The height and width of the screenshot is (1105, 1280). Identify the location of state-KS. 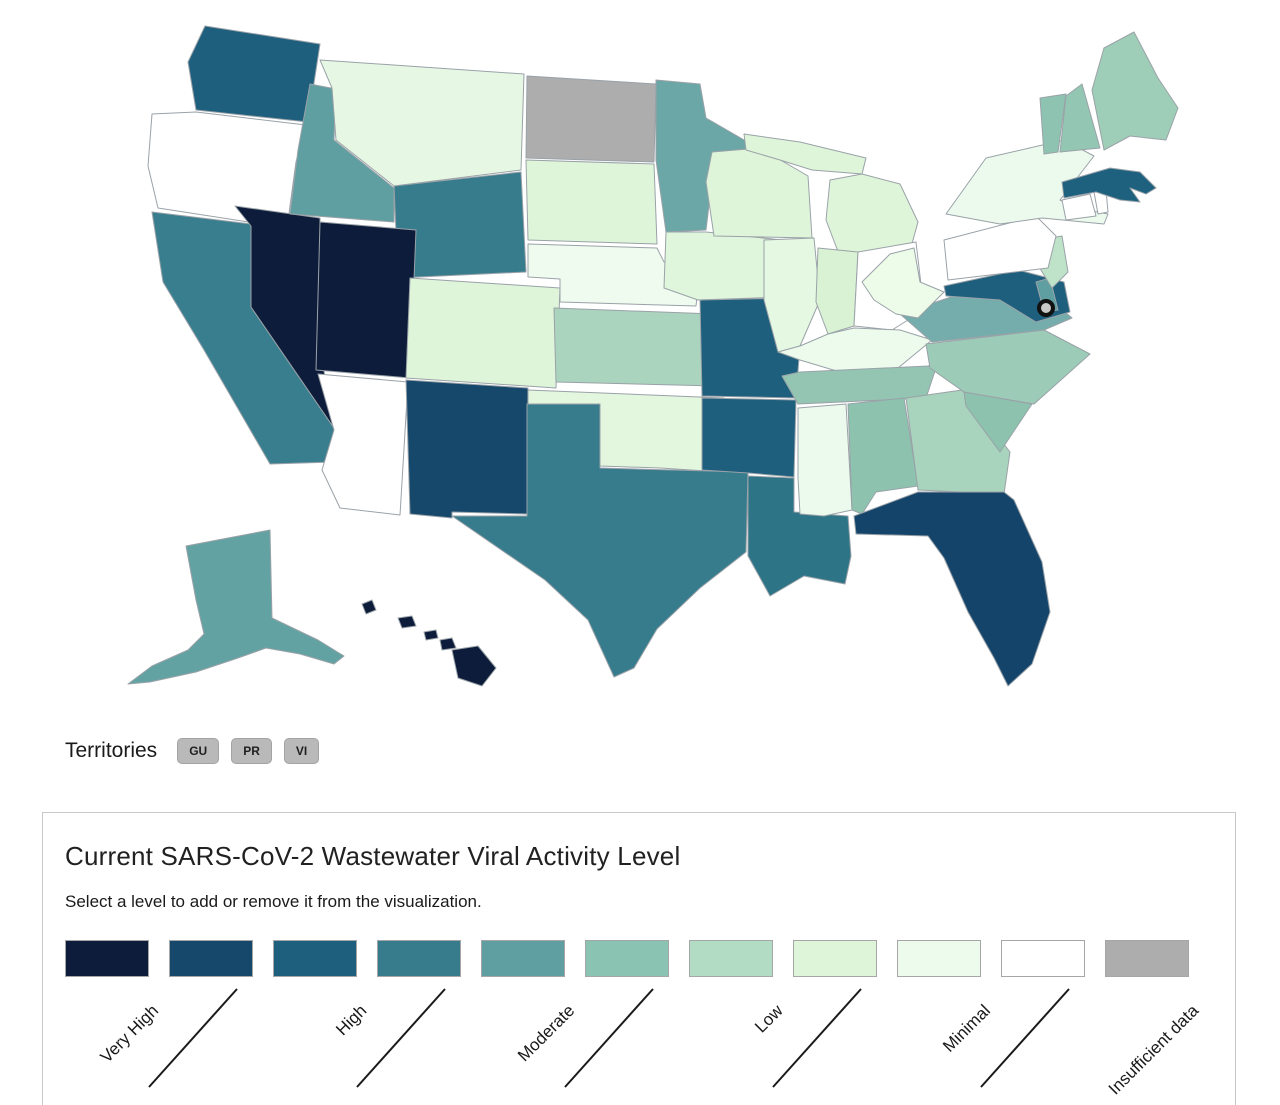
(635, 347).